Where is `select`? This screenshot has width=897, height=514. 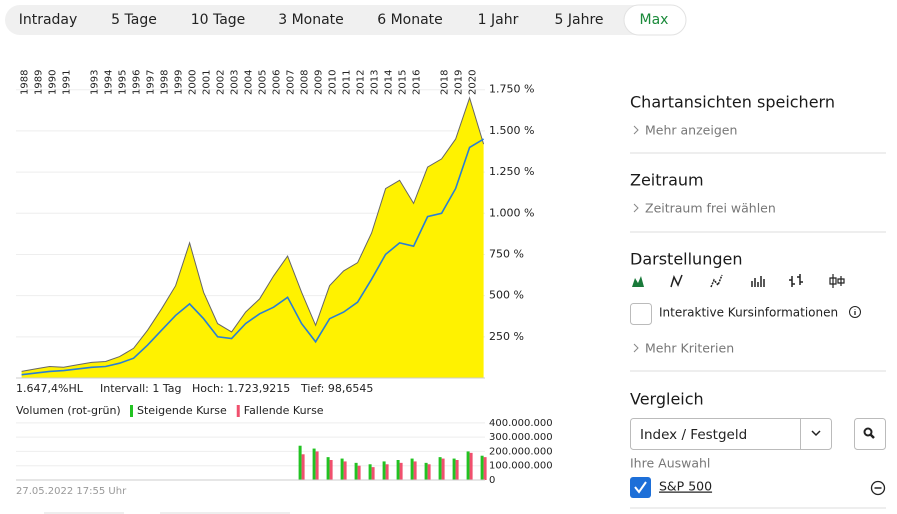 select is located at coordinates (731, 434).